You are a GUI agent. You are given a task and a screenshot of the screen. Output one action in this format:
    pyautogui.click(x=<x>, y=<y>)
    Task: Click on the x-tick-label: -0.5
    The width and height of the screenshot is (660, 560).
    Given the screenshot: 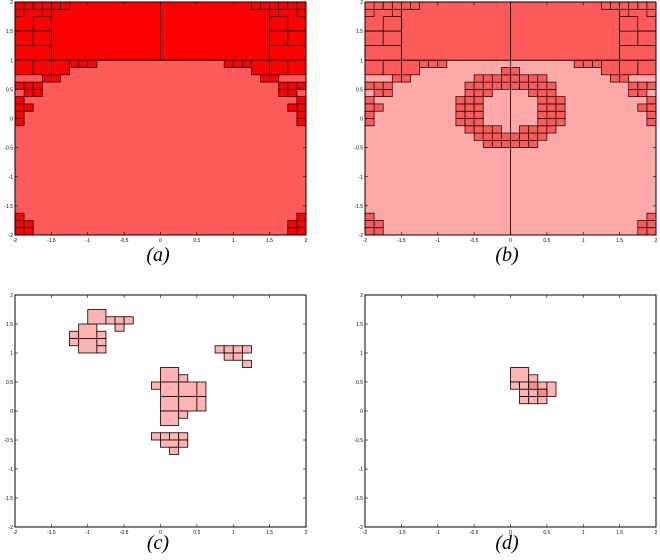 What is the action you would take?
    pyautogui.click(x=124, y=533)
    